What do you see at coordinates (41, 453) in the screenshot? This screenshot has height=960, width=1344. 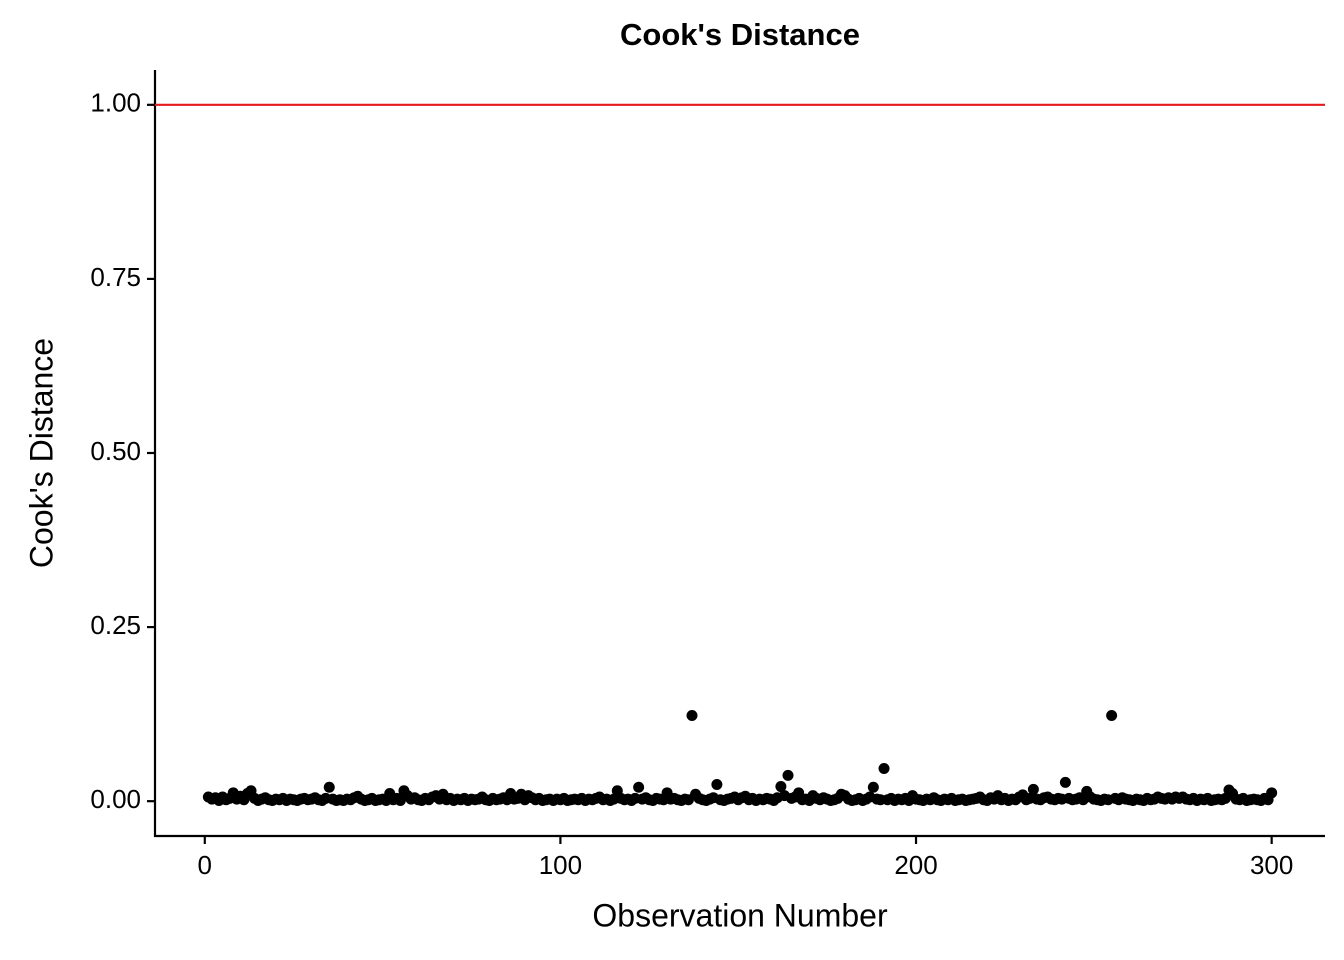 I see `y-axis-title: Cook's Distance` at bounding box center [41, 453].